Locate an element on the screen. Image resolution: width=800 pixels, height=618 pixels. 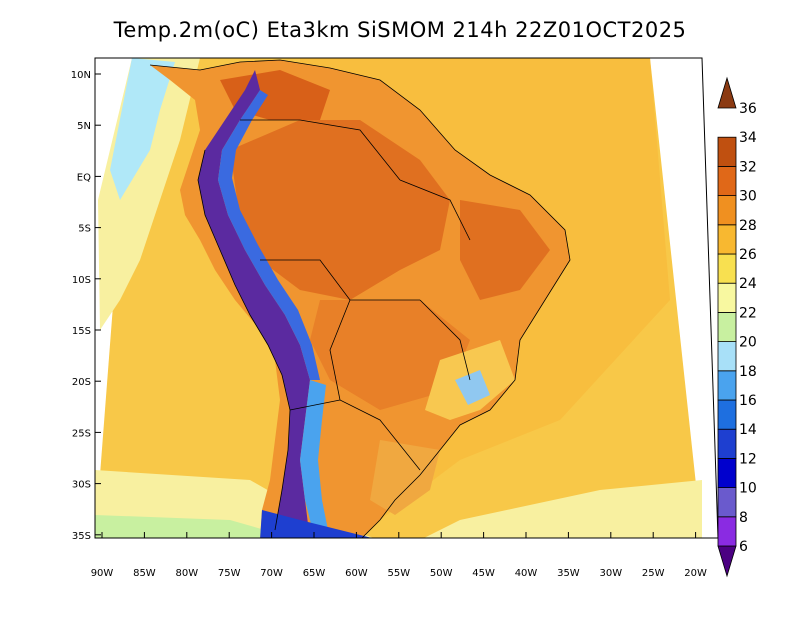
colorbar-label: 30 is located at coordinates (748, 197).